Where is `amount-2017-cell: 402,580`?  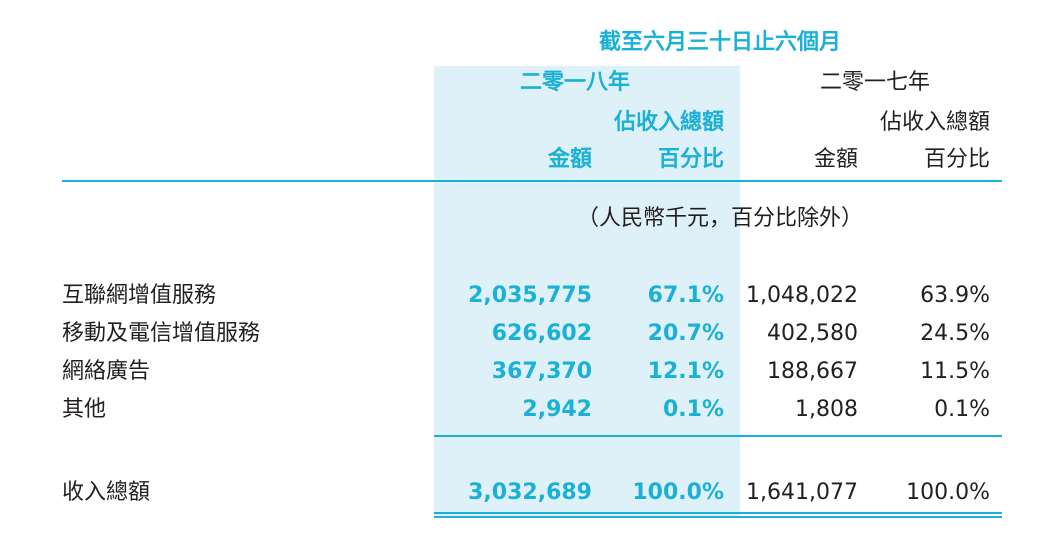
amount-2017-cell: 402,580 is located at coordinates (812, 333).